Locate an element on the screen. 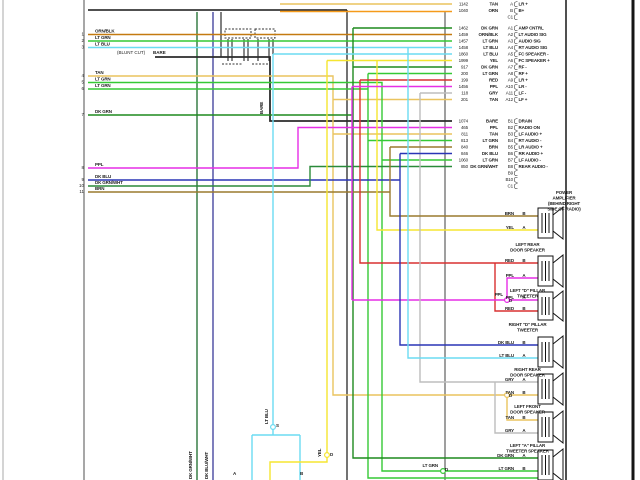  left-pin-label: DK GRN/WHT is located at coordinates (109, 182).